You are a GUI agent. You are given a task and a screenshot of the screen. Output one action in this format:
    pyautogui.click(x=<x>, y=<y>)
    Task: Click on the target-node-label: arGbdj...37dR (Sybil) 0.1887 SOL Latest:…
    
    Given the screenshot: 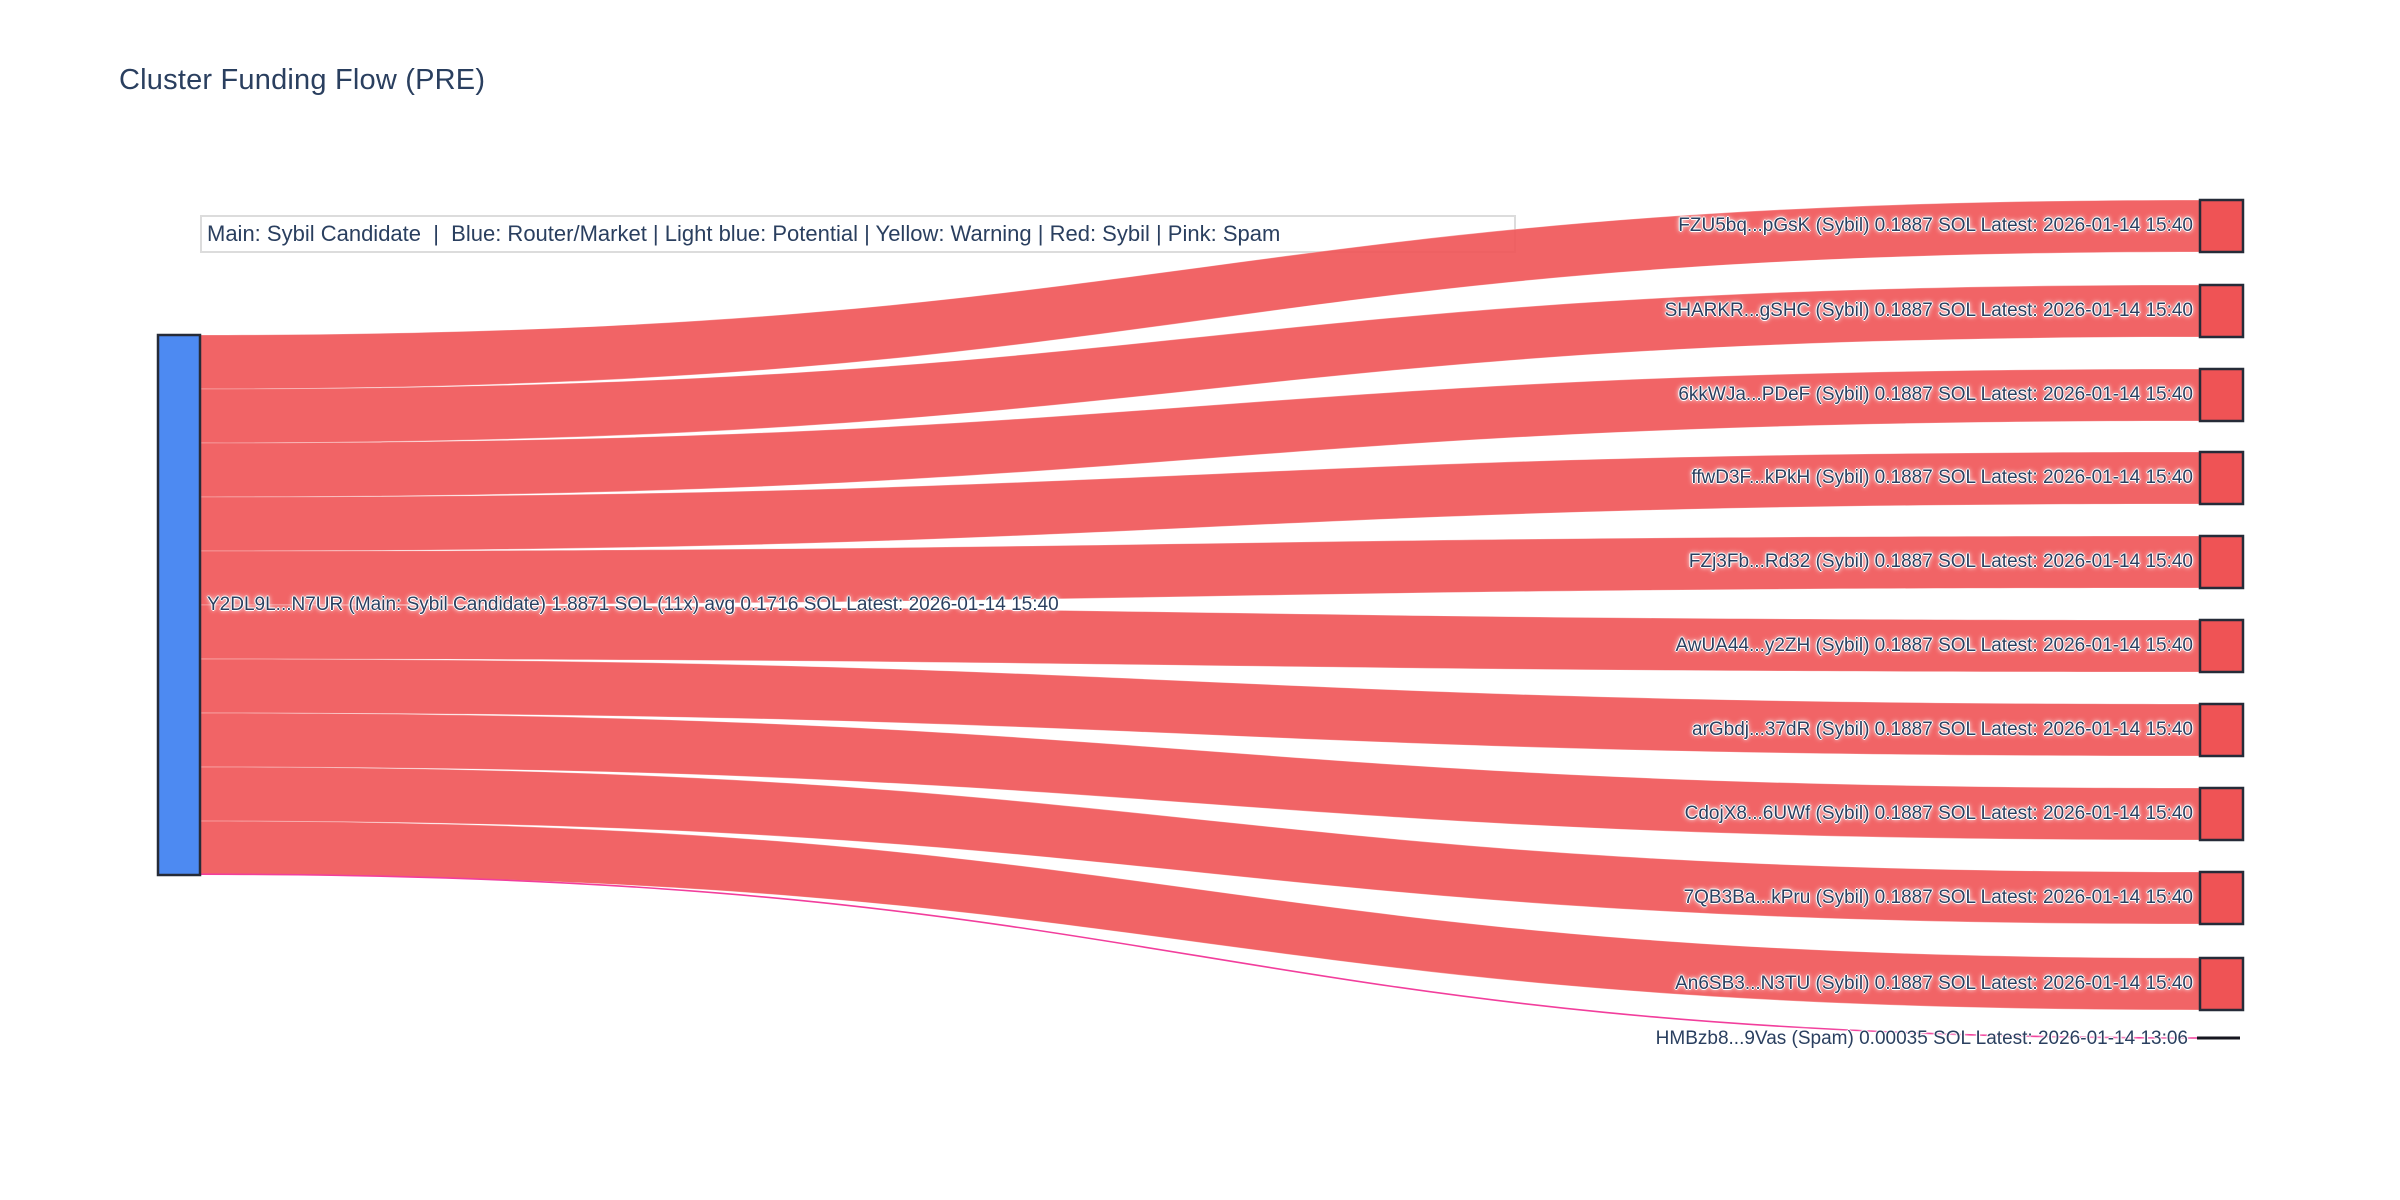 What is the action you would take?
    pyautogui.click(x=1942, y=729)
    